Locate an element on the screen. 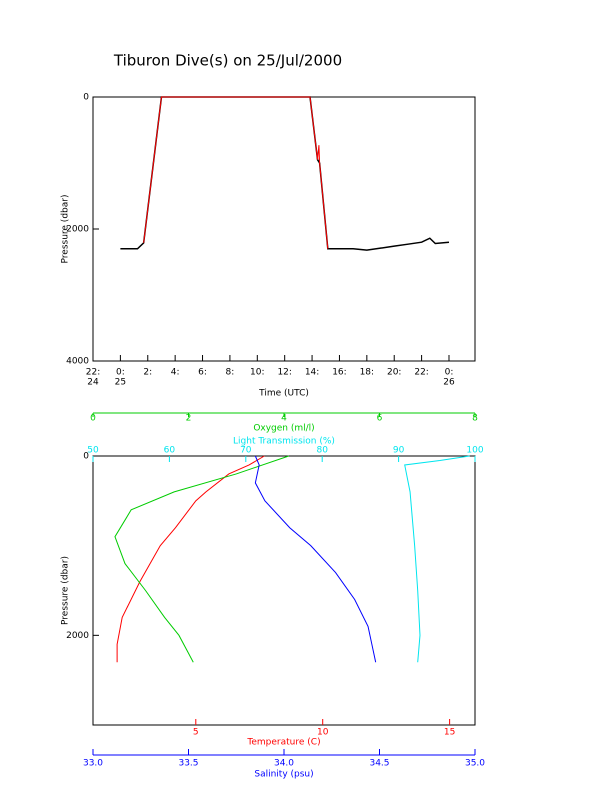 This screenshot has height=785, width=612. x-tick-label: 12: is located at coordinates (284, 373).